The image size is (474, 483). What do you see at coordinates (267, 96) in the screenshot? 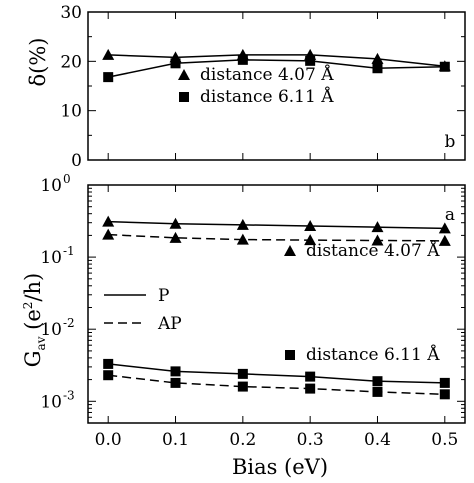
I see `top-legend-label-1: distance 6.11 Å` at bounding box center [267, 96].